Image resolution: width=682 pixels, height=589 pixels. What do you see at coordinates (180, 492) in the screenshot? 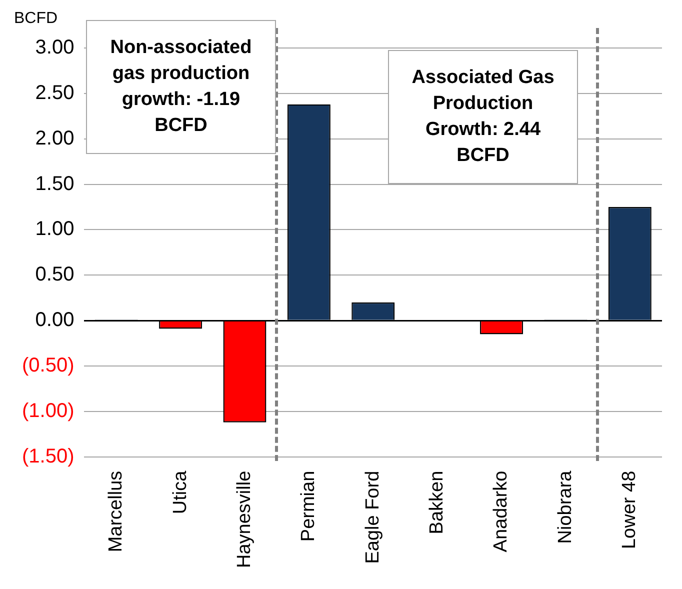
I see `x-tick-label: Utica` at bounding box center [180, 492].